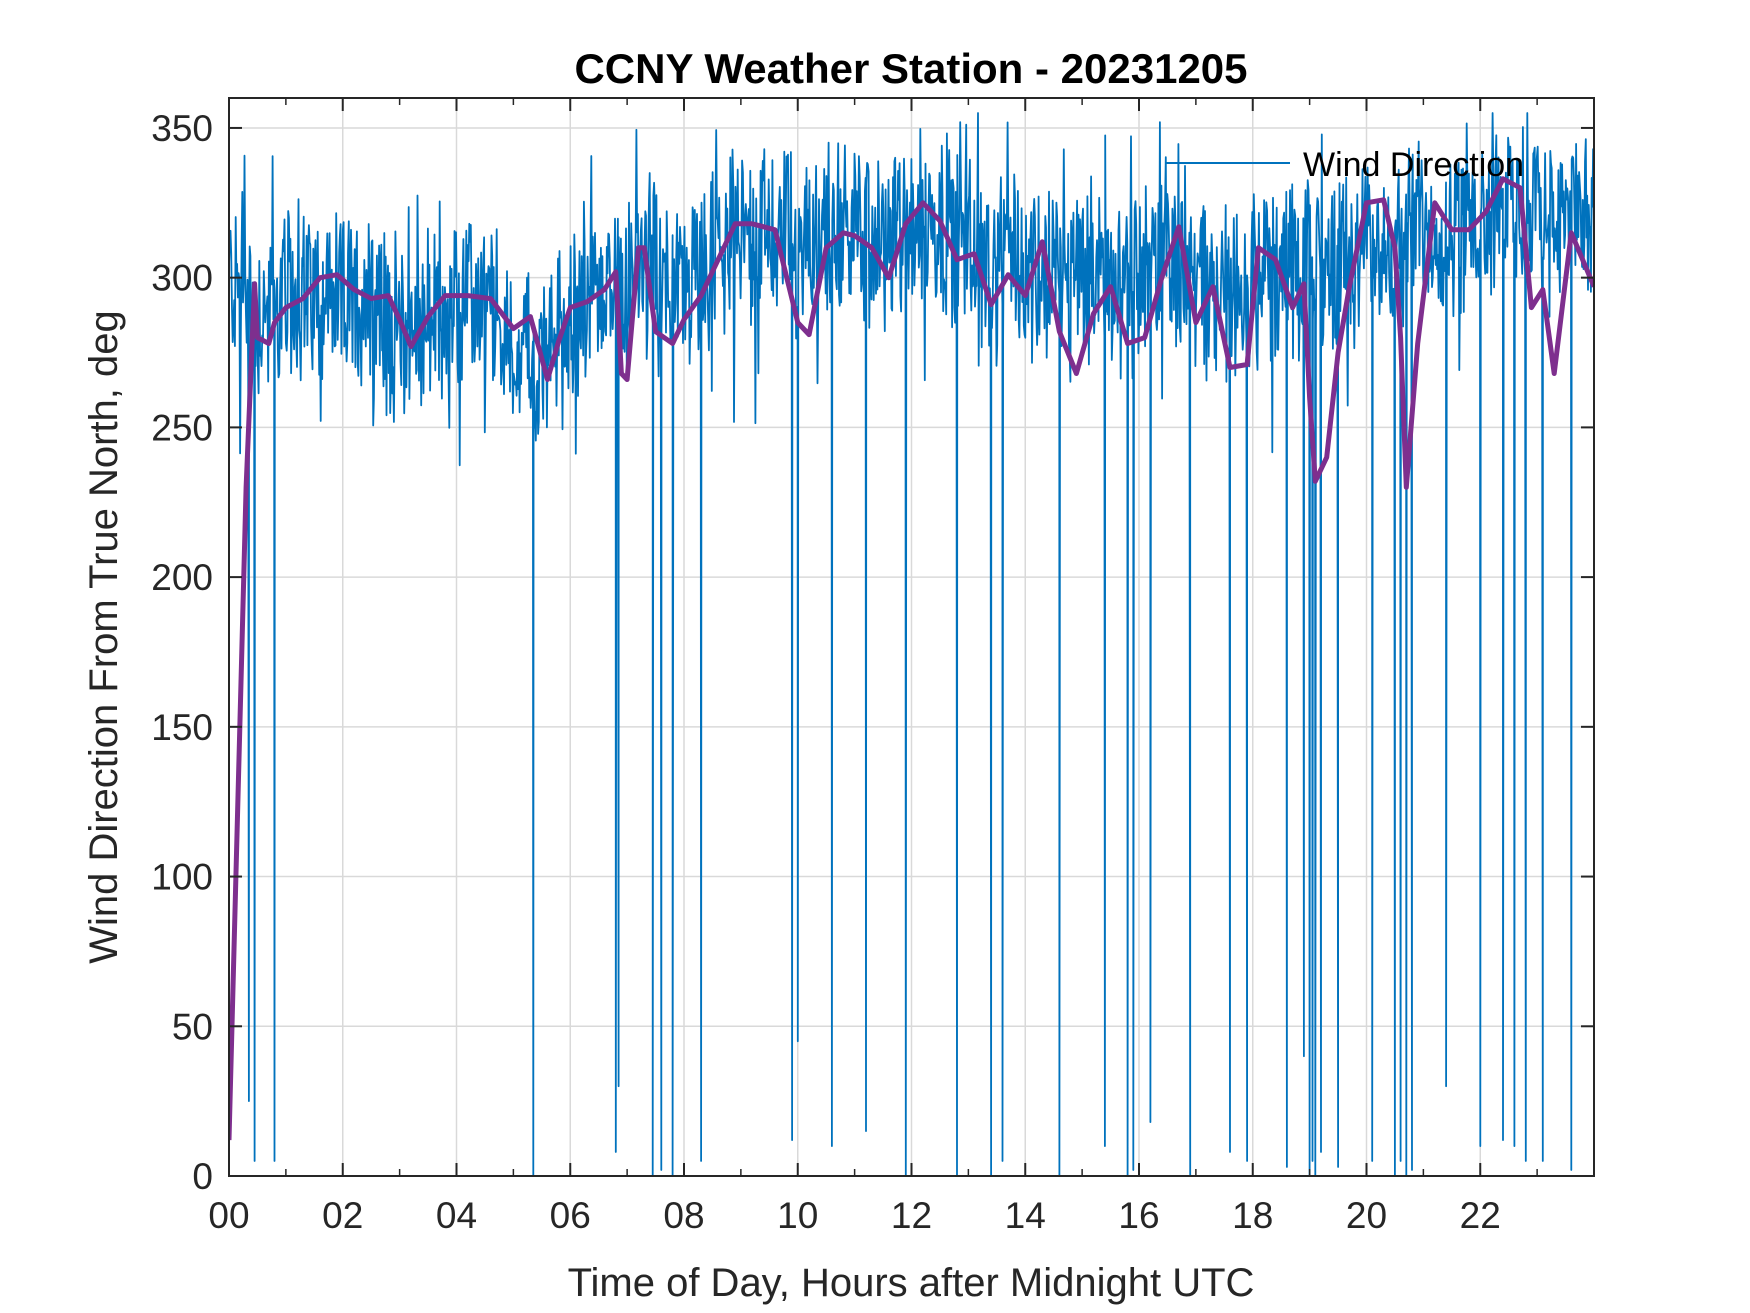 This screenshot has height=1313, width=1750. I want to click on x-tick-label: 00, so click(228, 1215).